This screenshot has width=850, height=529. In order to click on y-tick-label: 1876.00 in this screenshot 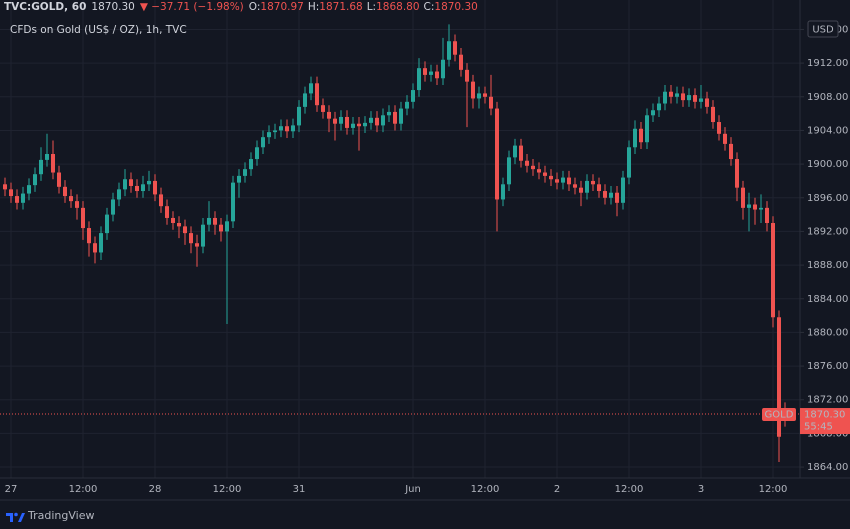, I will do `click(827, 366)`.